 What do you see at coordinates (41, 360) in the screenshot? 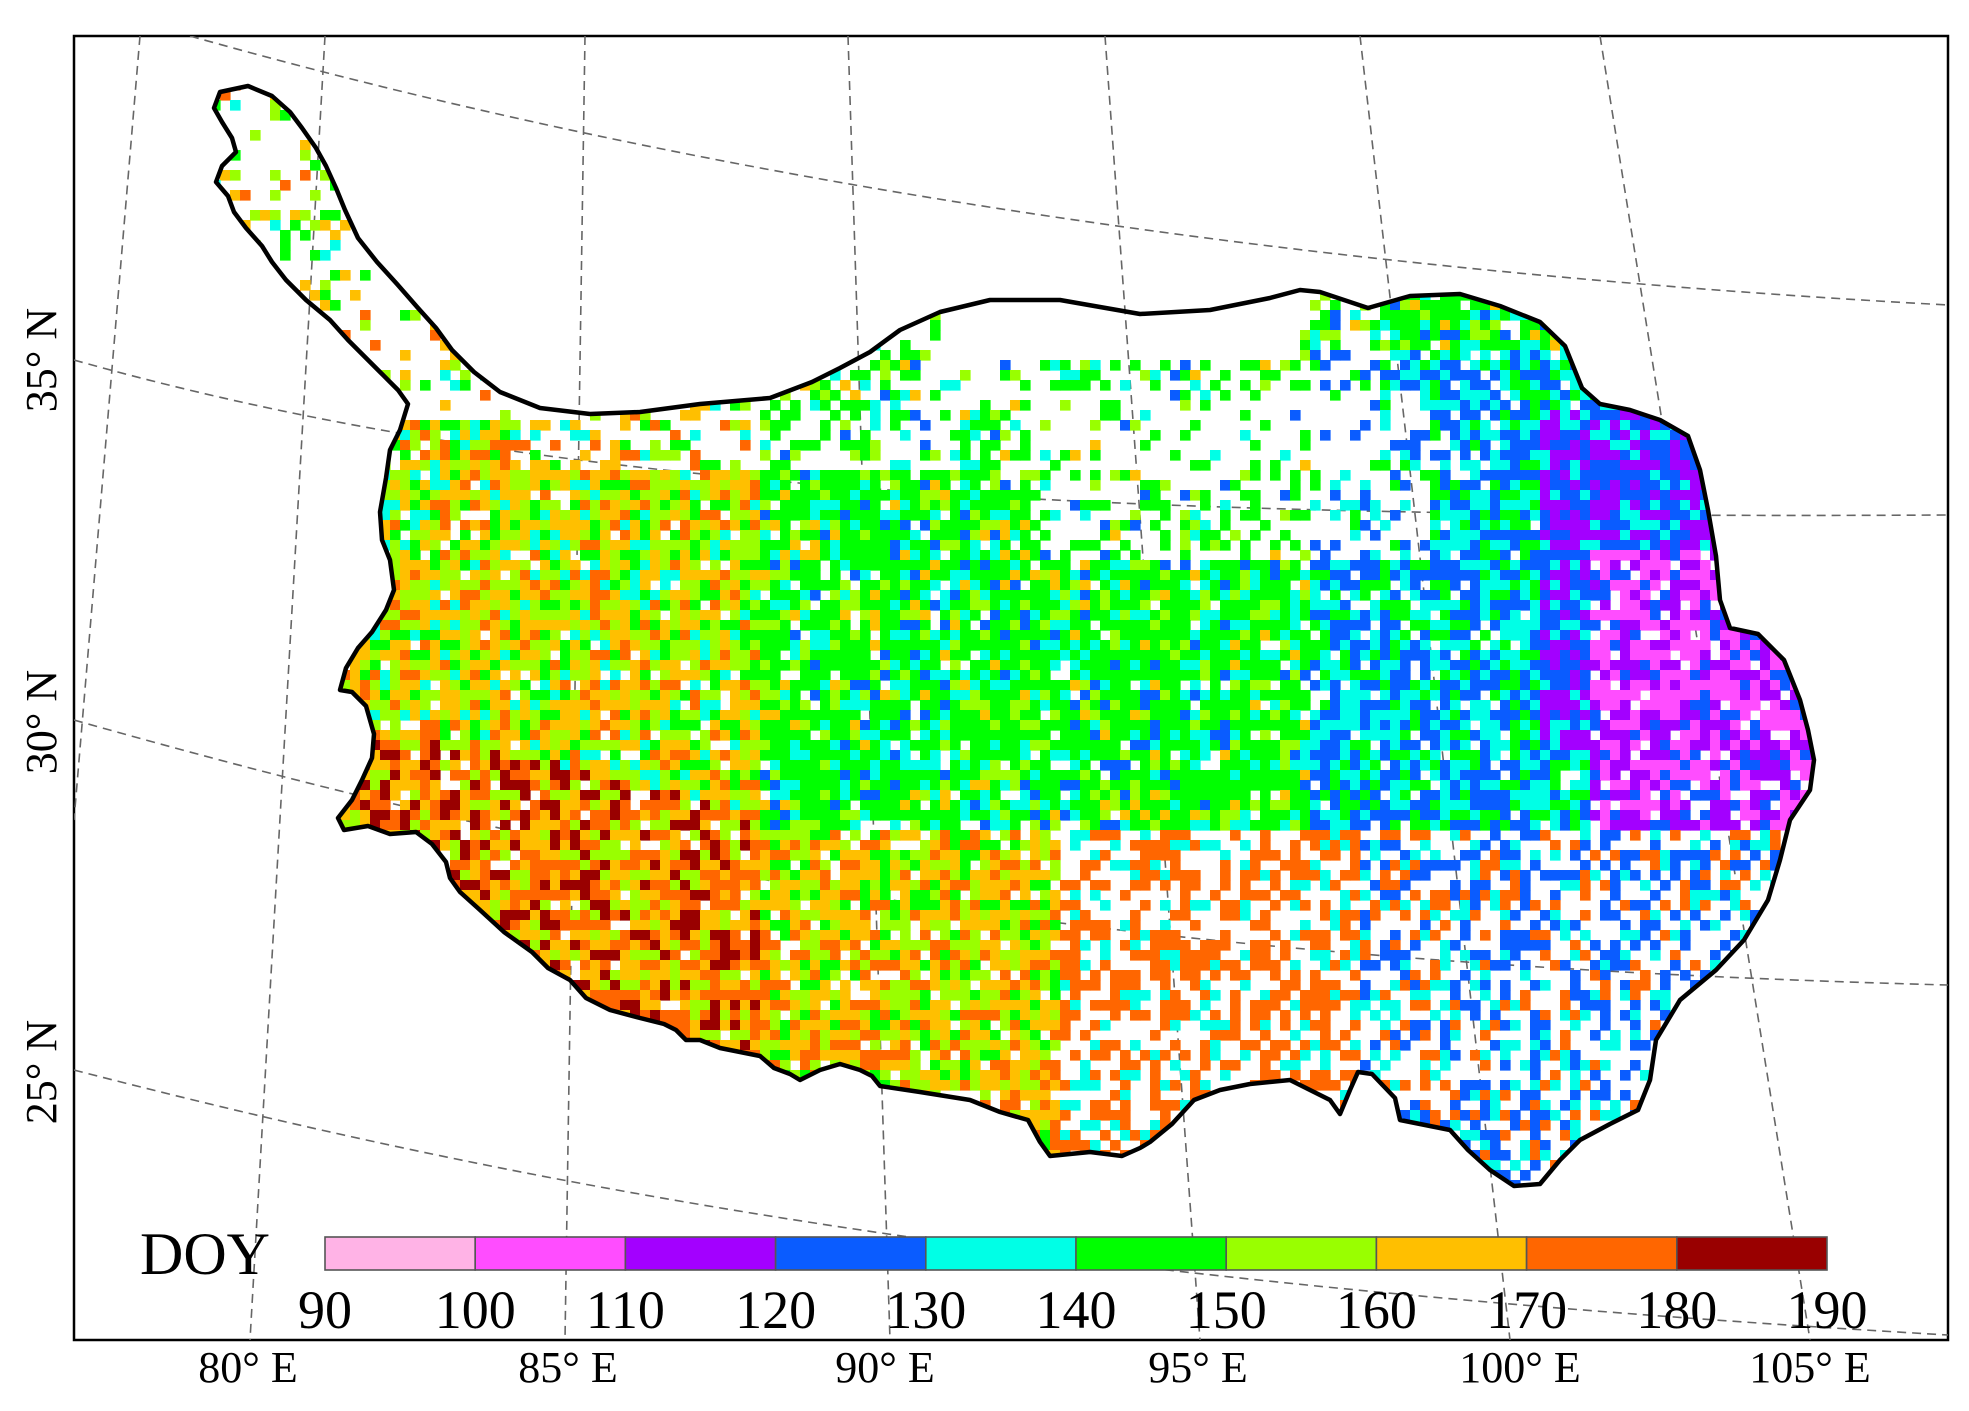
I see `lat-label-35n: 35° N` at bounding box center [41, 360].